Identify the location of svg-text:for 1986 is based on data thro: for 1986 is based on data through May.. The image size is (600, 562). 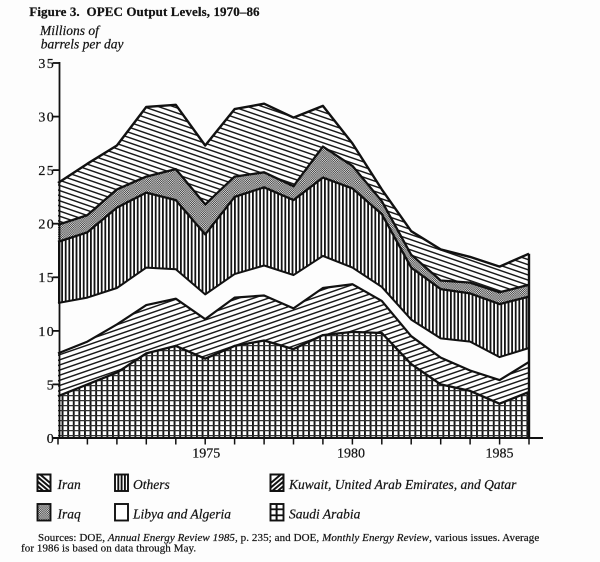
(108, 549).